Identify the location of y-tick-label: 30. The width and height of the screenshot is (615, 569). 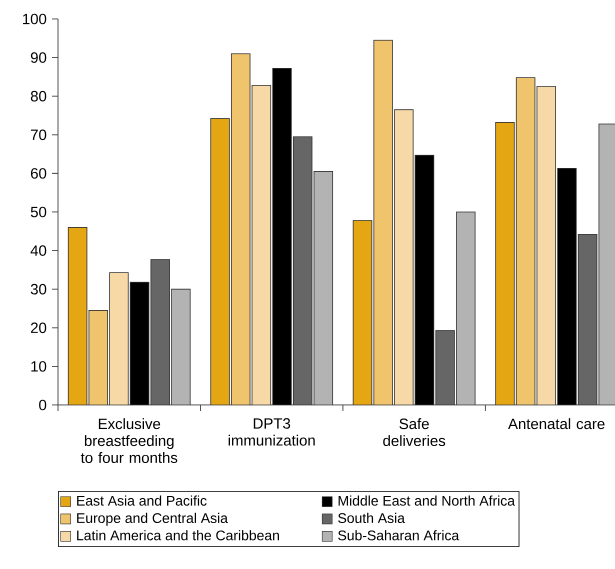
(38, 289).